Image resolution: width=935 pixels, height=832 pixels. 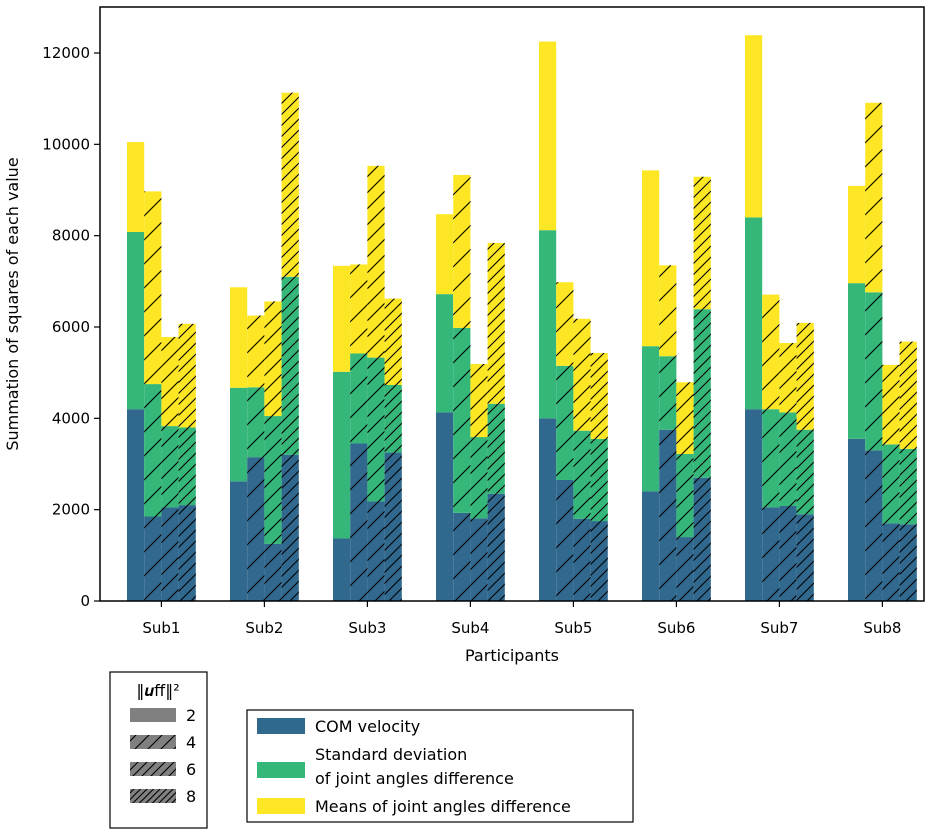 I want to click on legend-swatch-means, so click(x=281, y=806).